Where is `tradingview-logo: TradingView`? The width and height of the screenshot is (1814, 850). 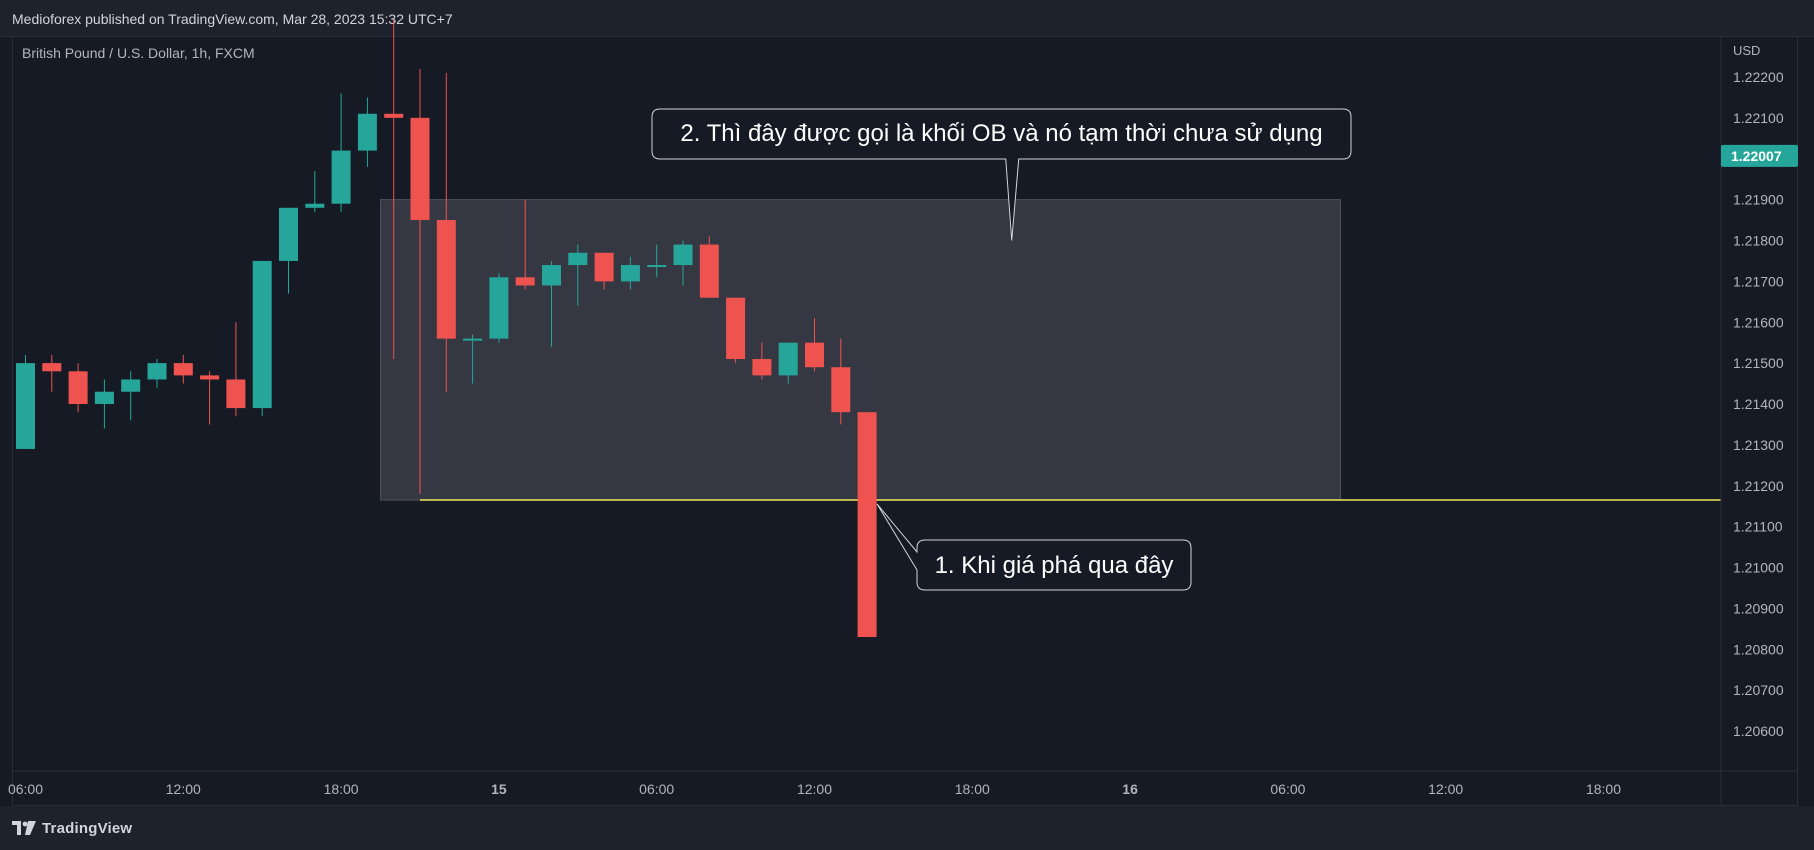
tradingview-logo: TradingView is located at coordinates (72, 828).